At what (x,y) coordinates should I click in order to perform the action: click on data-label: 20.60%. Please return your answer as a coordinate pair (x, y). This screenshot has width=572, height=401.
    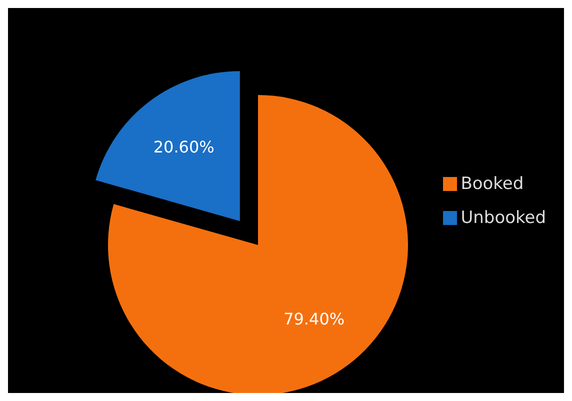
    Looking at the image, I should click on (183, 146).